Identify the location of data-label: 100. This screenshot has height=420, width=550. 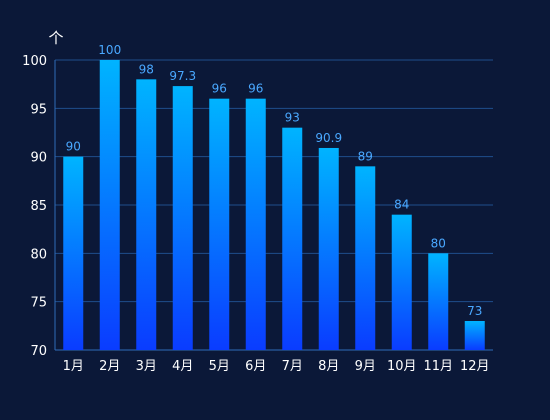
(109, 50).